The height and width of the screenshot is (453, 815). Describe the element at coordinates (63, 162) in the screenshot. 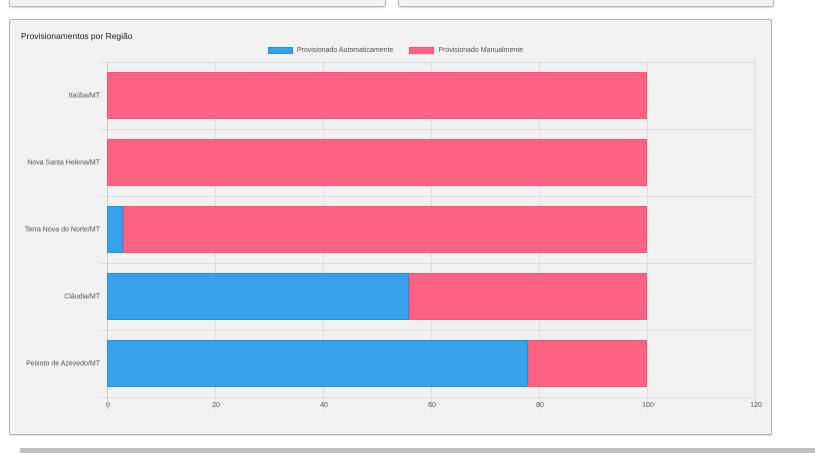

I see `y-category-label: Nova Santa Helena/MT` at that location.